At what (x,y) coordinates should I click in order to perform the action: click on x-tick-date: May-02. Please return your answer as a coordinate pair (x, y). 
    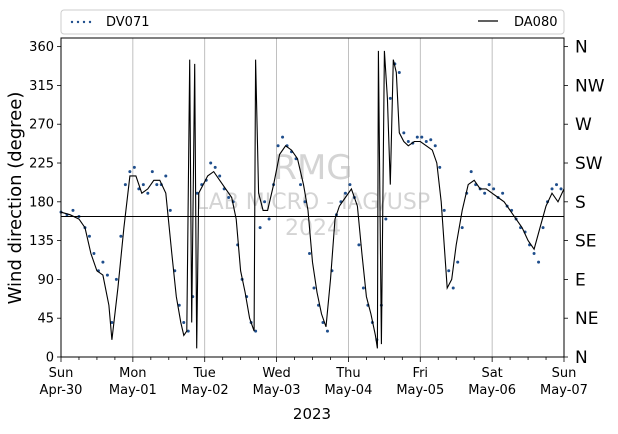
    Looking at the image, I should click on (205, 390).